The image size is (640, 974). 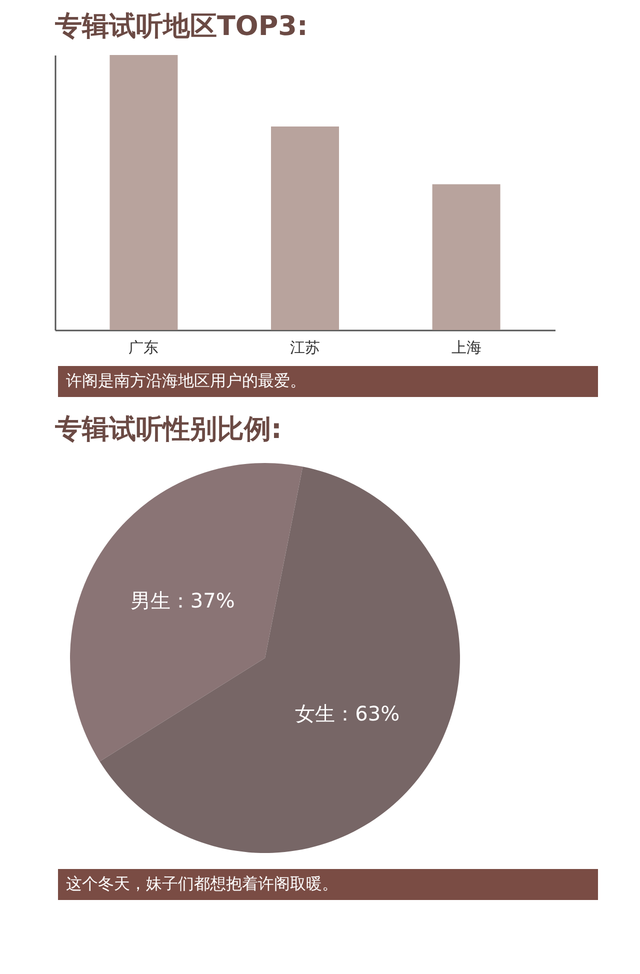 I want to click on chart-title: 专辑试听地区TOP3:, so click(x=181, y=26).